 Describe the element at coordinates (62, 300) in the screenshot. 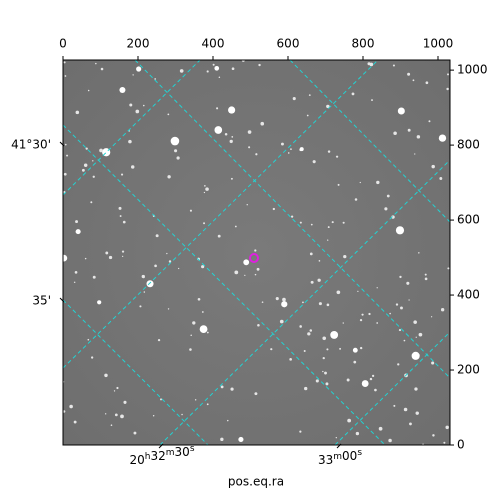

I see `dec-tick` at that location.